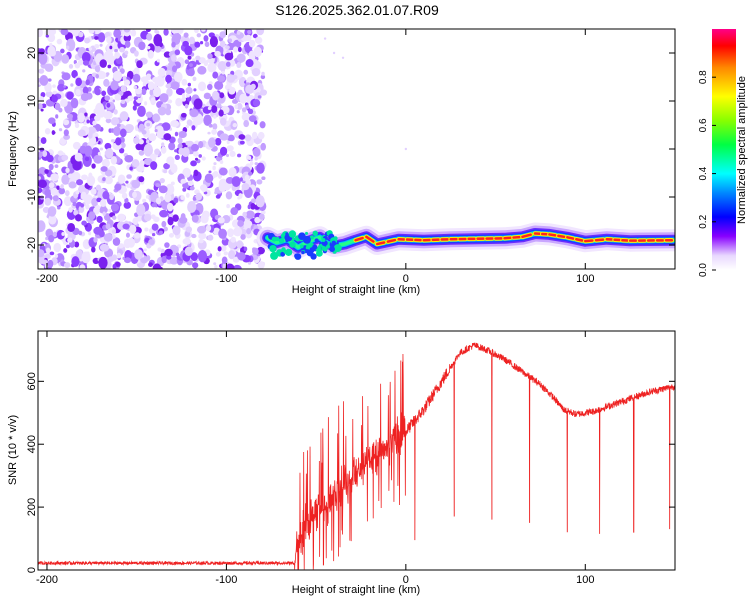 The width and height of the screenshot is (750, 600). I want to click on x-tick-label: -200, so click(47, 580).